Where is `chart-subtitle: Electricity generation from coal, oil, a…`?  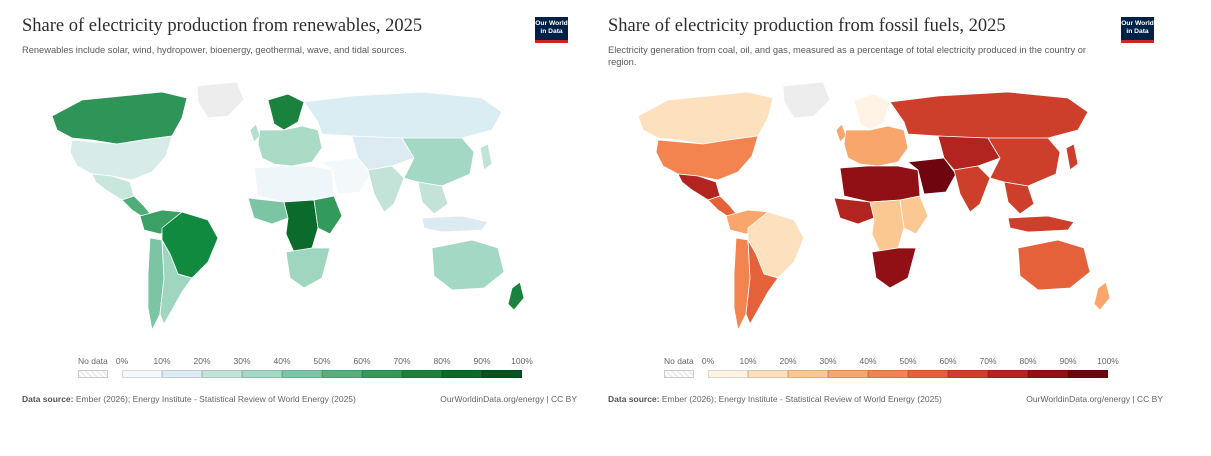
chart-subtitle: Electricity generation from coal, oil, a… is located at coordinates (847, 56).